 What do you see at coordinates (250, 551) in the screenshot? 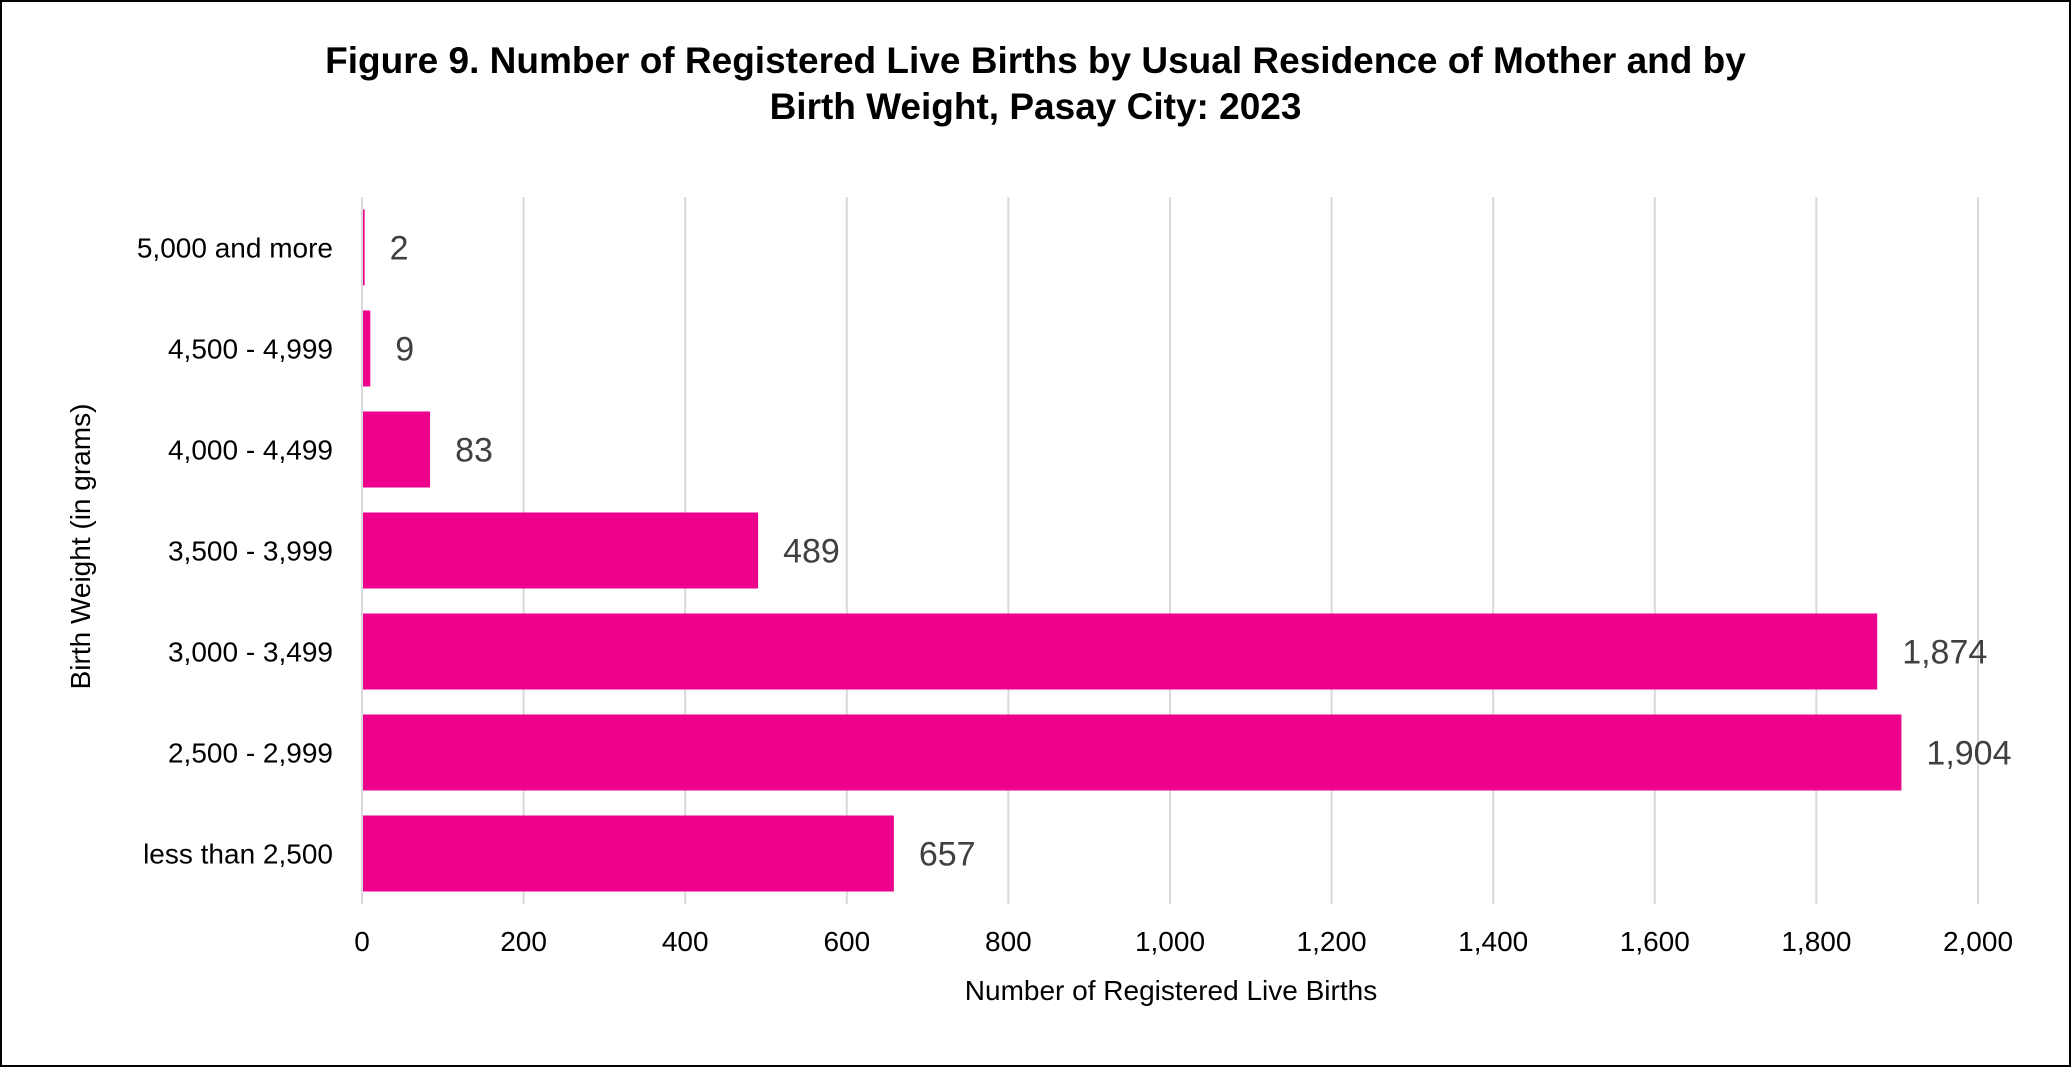
I see `category-label: 3,500 - 3,999` at bounding box center [250, 551].